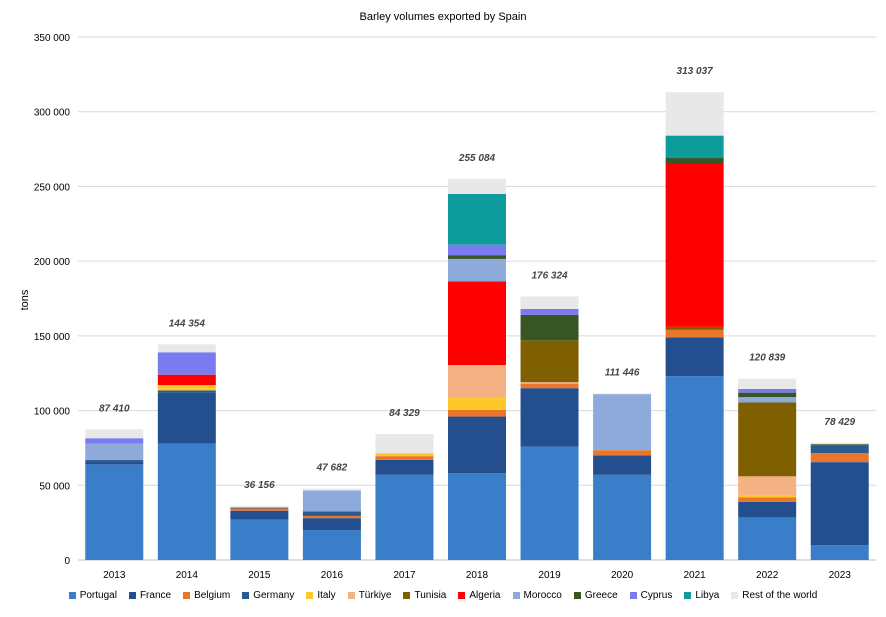  What do you see at coordinates (840, 575) in the screenshot?
I see `x-tick-label: 2023` at bounding box center [840, 575].